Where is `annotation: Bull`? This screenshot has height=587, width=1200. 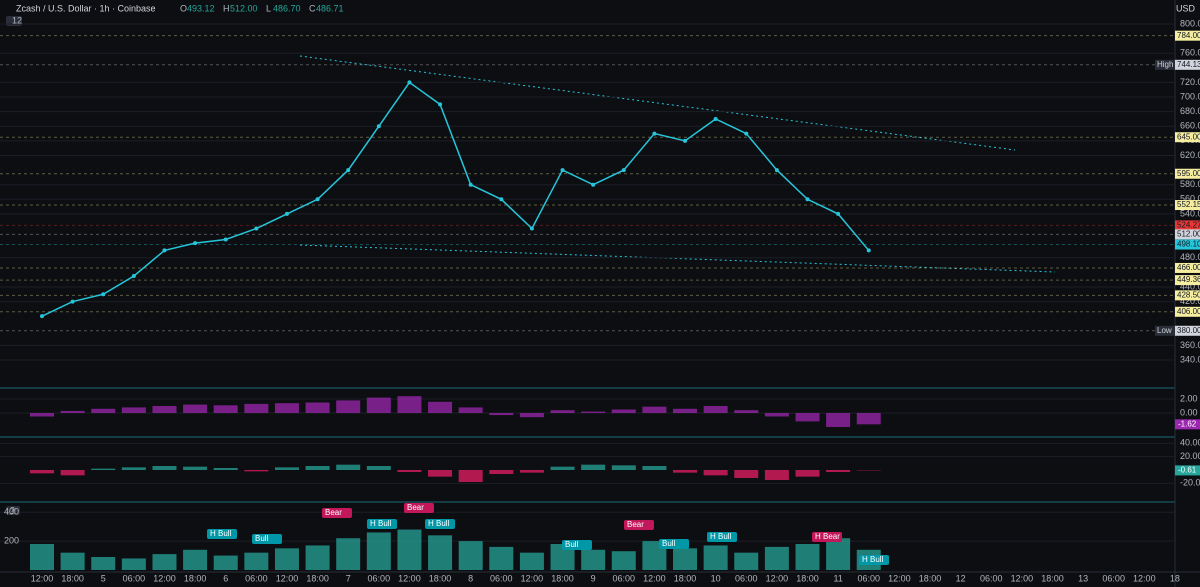 annotation: Bull is located at coordinates (572, 544).